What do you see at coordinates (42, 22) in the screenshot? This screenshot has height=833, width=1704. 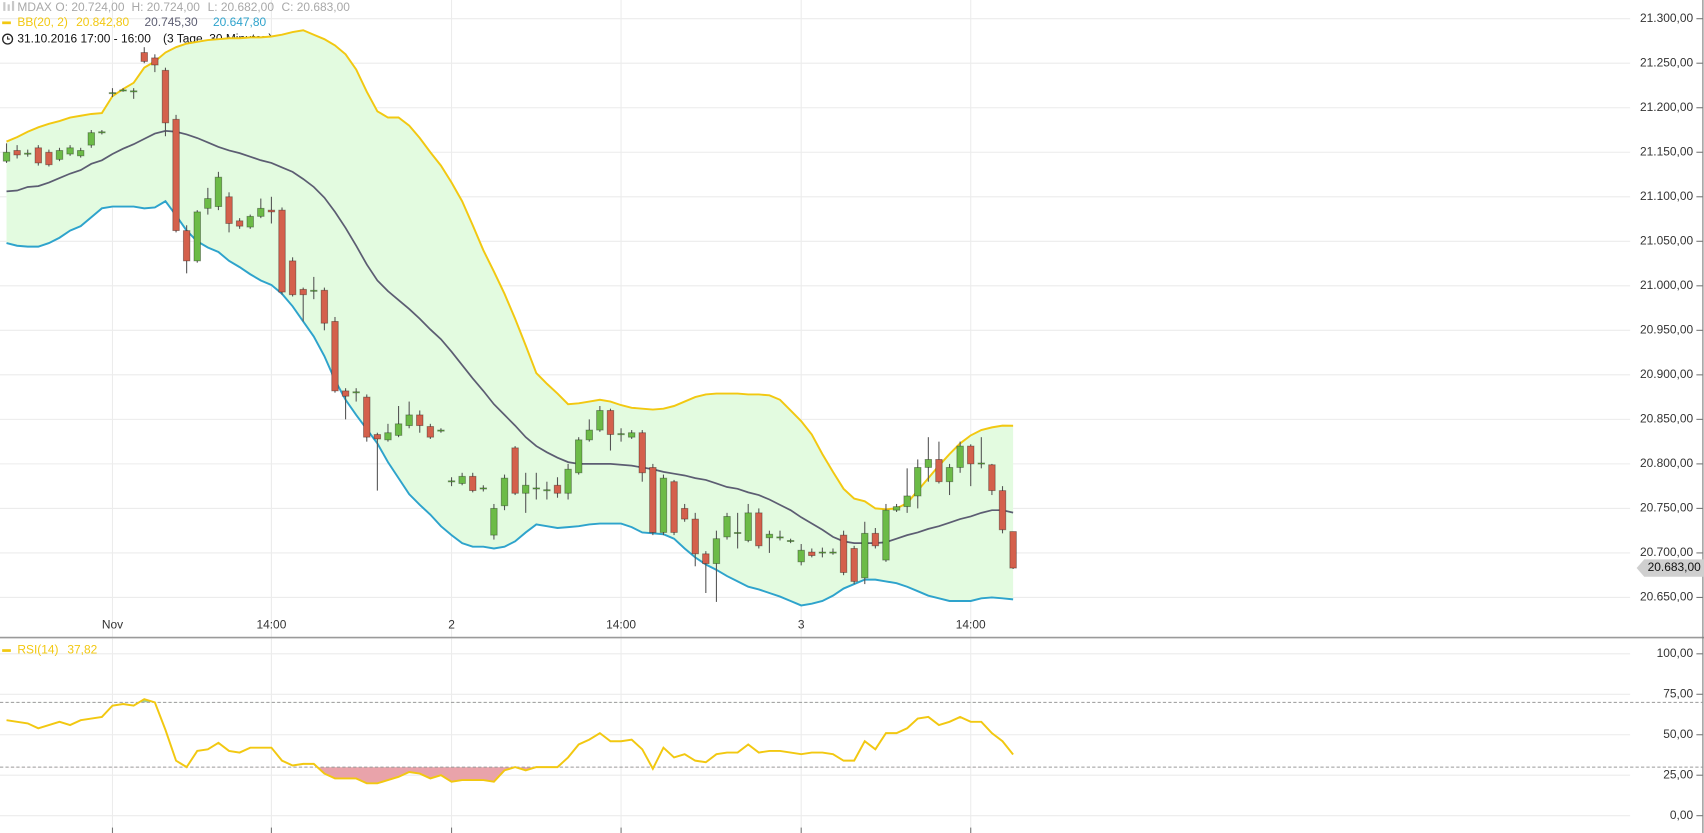 I see `legend-name: BB(20, 2)` at bounding box center [42, 22].